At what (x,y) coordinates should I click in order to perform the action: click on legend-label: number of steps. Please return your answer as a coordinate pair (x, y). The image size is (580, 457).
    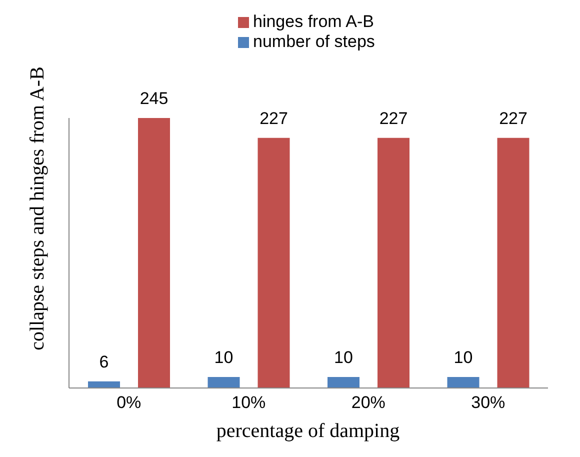
    Looking at the image, I should click on (314, 41).